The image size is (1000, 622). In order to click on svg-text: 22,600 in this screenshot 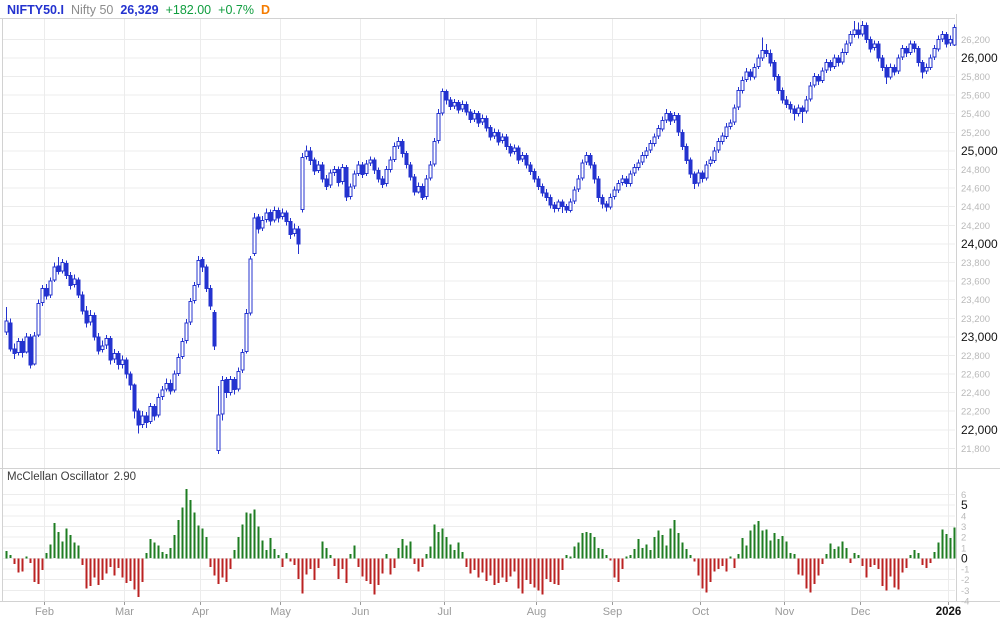, I will do `click(975, 375)`.